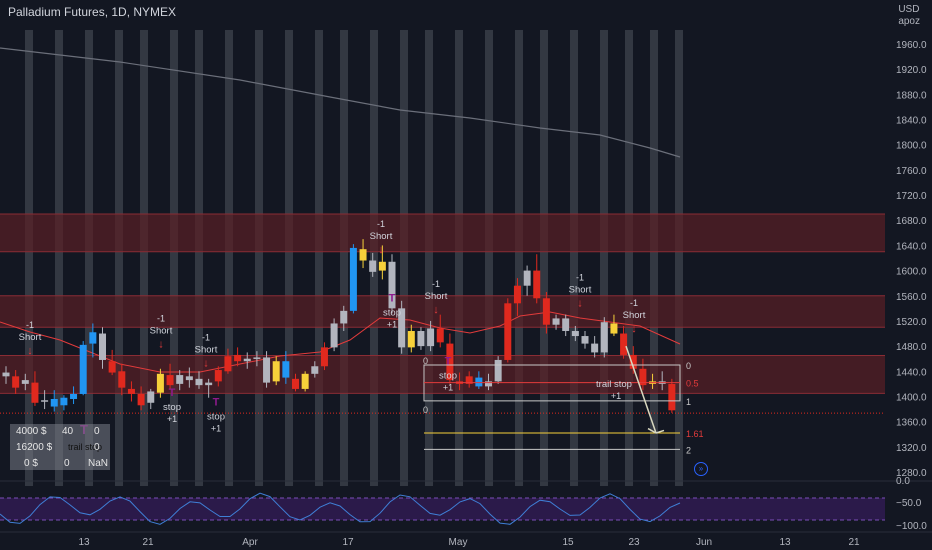 The image size is (932, 550). I want to click on fib-level-label: 0.5, so click(692, 384).